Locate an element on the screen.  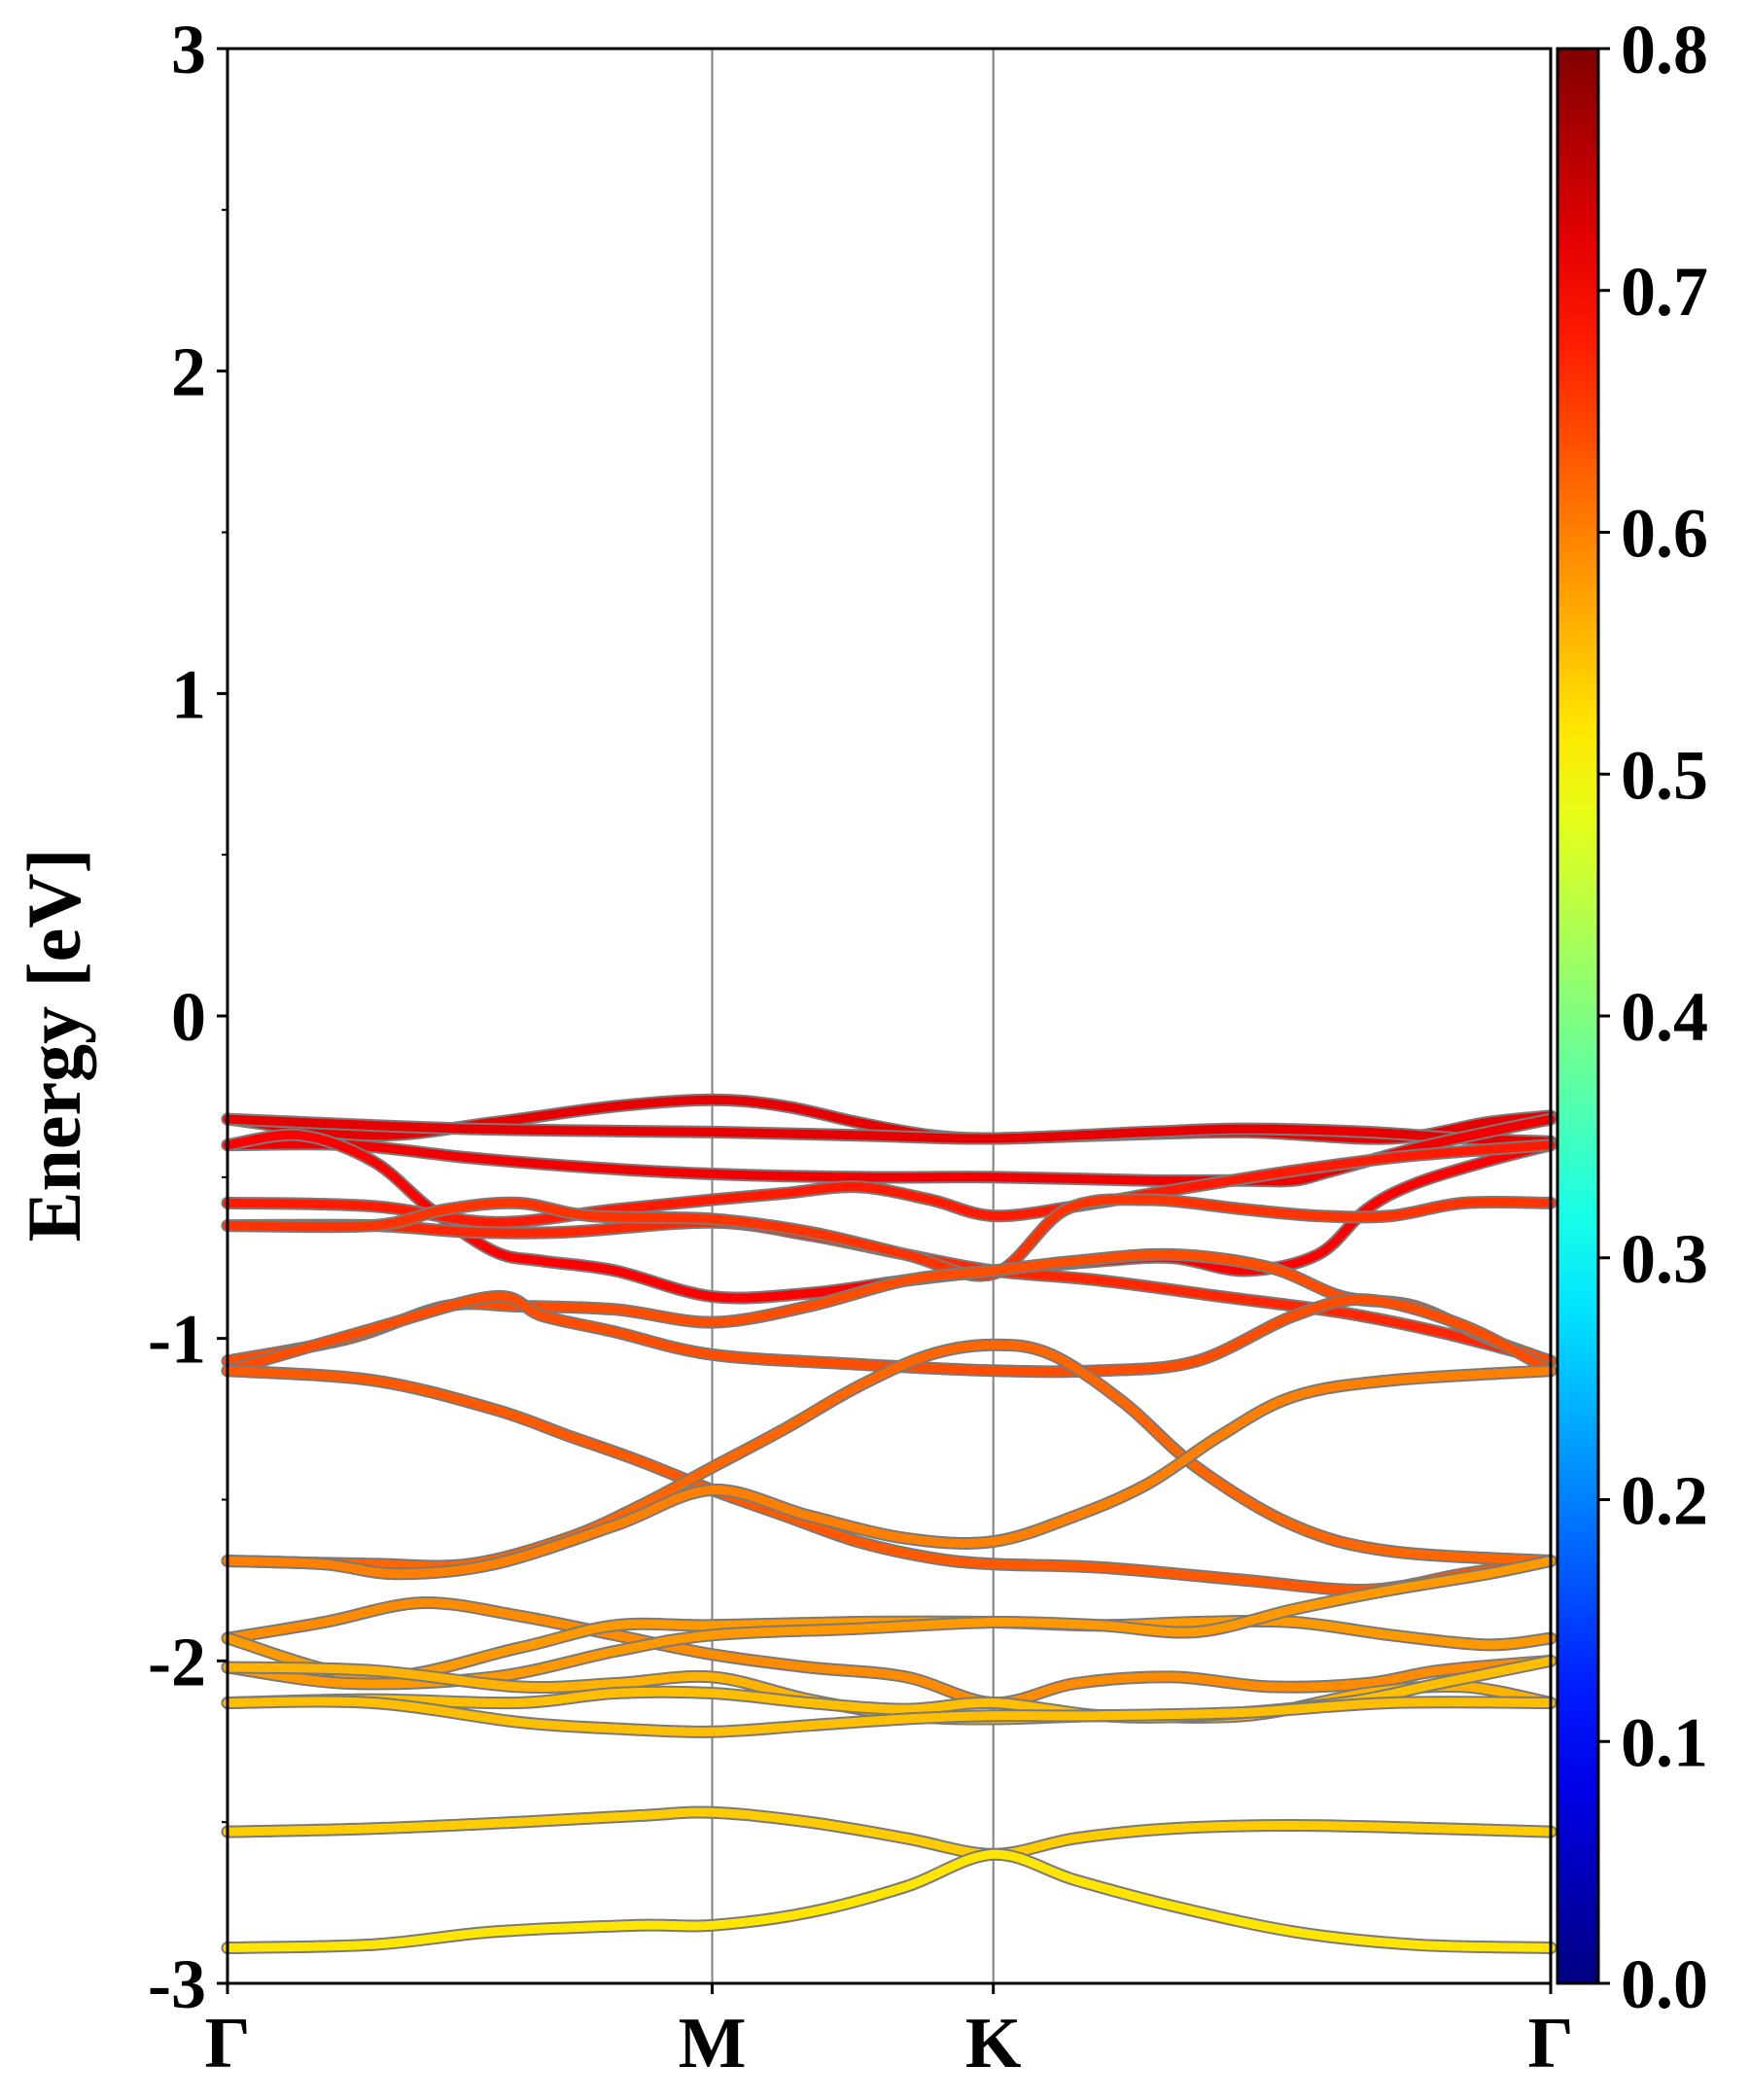
colorbar-tick-label: 0.8 is located at coordinates (1664, 49).